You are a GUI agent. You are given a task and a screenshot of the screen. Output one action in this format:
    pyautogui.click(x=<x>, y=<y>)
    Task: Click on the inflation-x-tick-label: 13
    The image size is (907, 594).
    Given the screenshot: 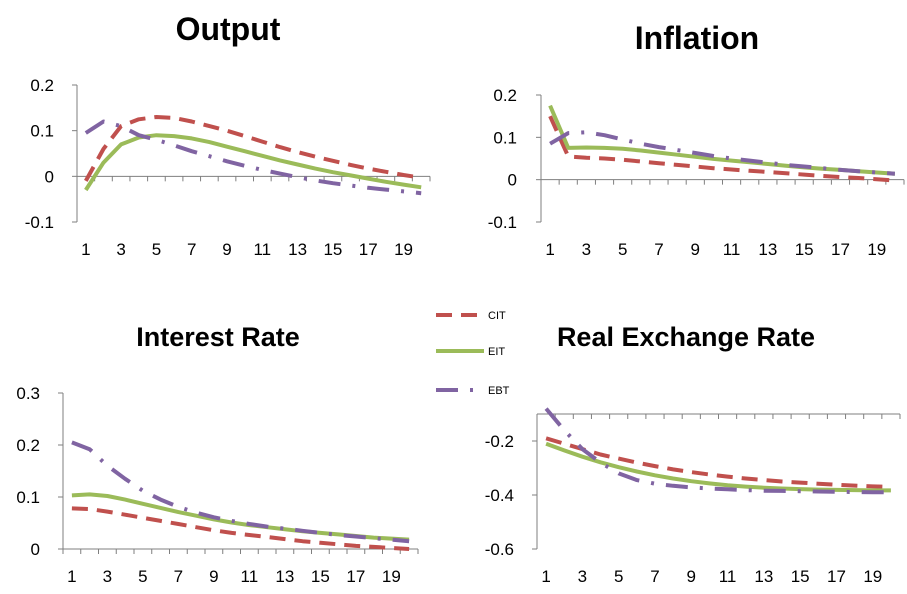 What is the action you would take?
    pyautogui.click(x=767, y=249)
    